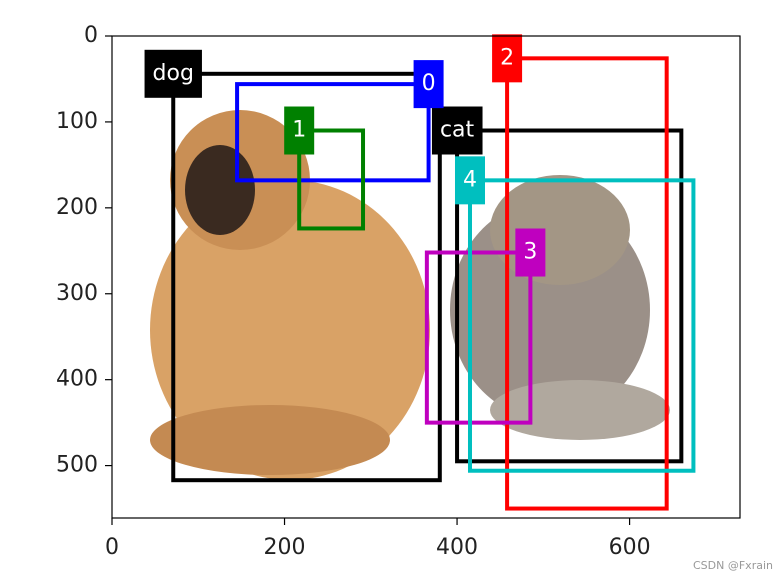 This screenshot has width=783, height=580. What do you see at coordinates (77, 379) in the screenshot?
I see `y-tick-label: 400` at bounding box center [77, 379].